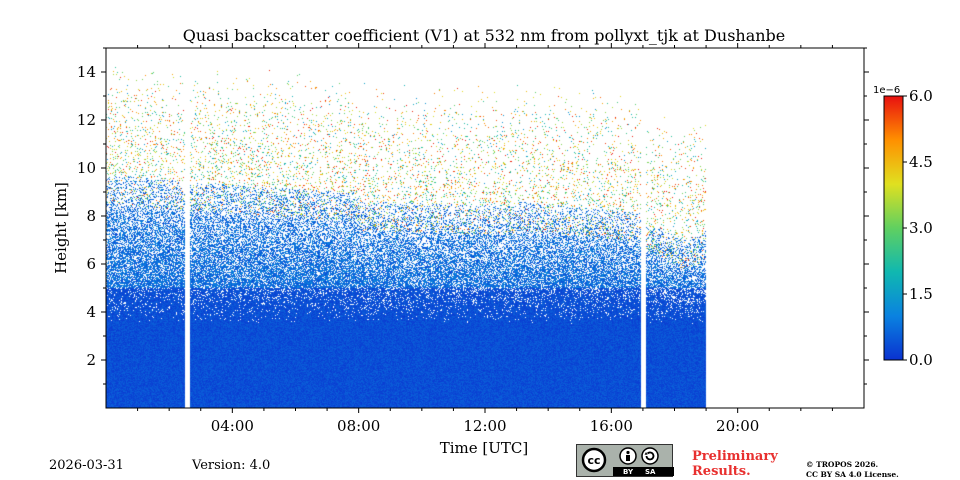 This screenshot has width=960, height=480. What do you see at coordinates (86, 72) in the screenshot?
I see `y-tick-label: 14` at bounding box center [86, 72].